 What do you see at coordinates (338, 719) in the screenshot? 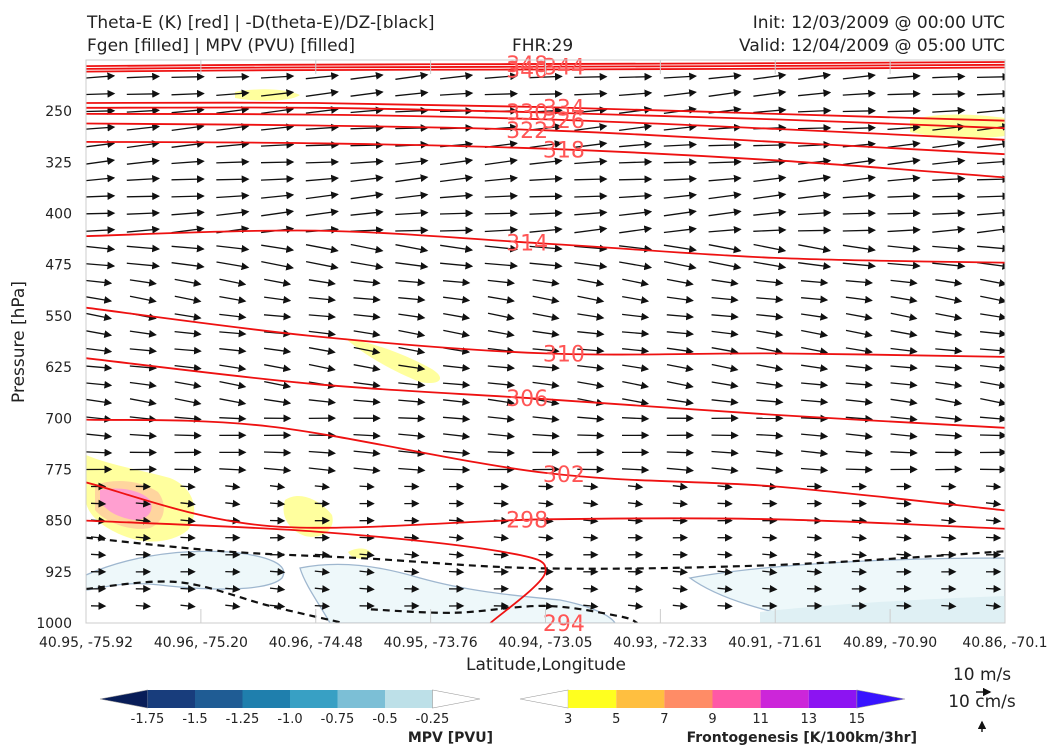
I see `colorbar-tick-label: -0.75` at bounding box center [338, 719].